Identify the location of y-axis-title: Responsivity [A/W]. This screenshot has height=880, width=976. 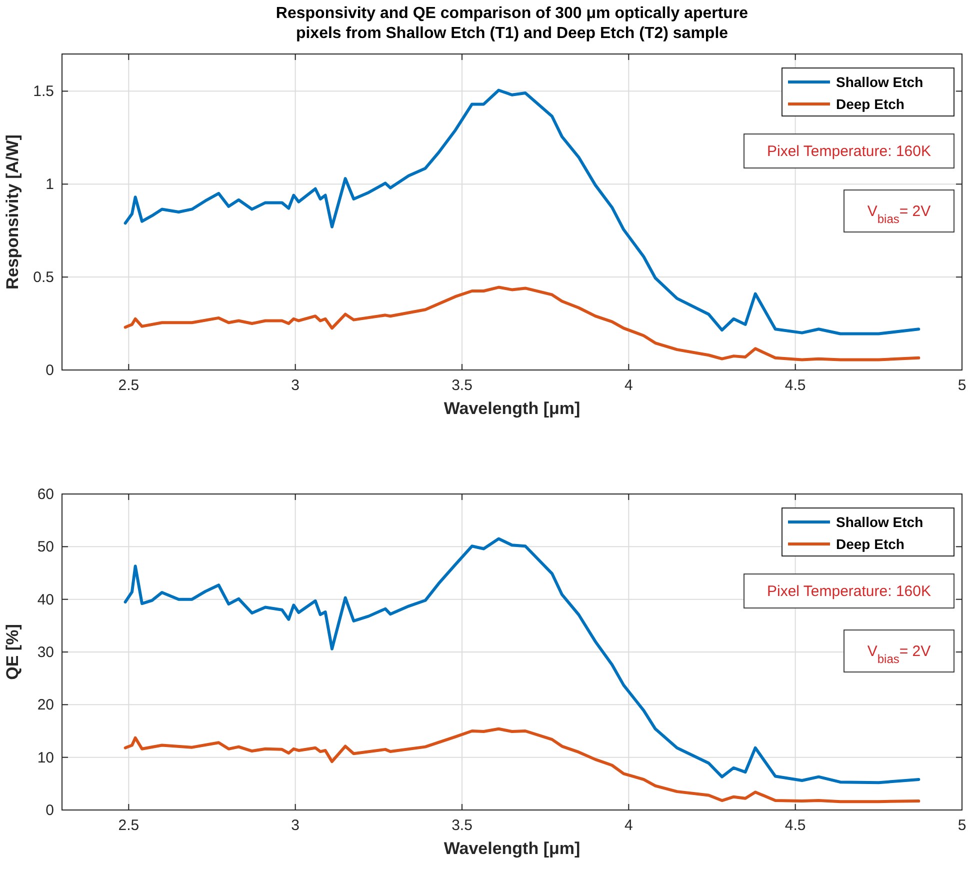
(12, 212).